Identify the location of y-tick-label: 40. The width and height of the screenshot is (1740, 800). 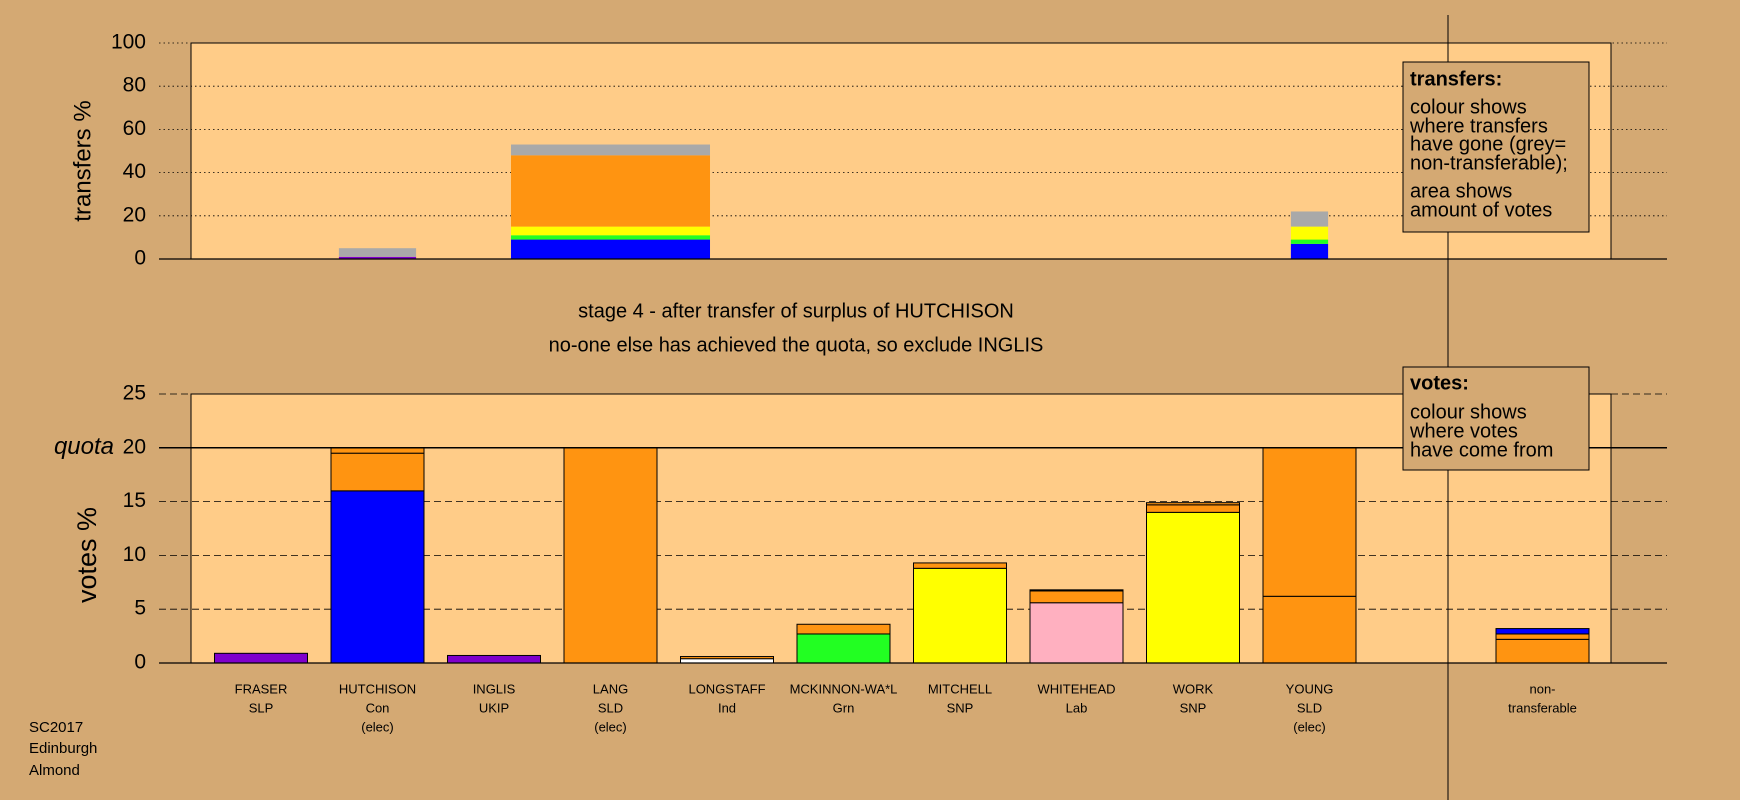
(134, 171).